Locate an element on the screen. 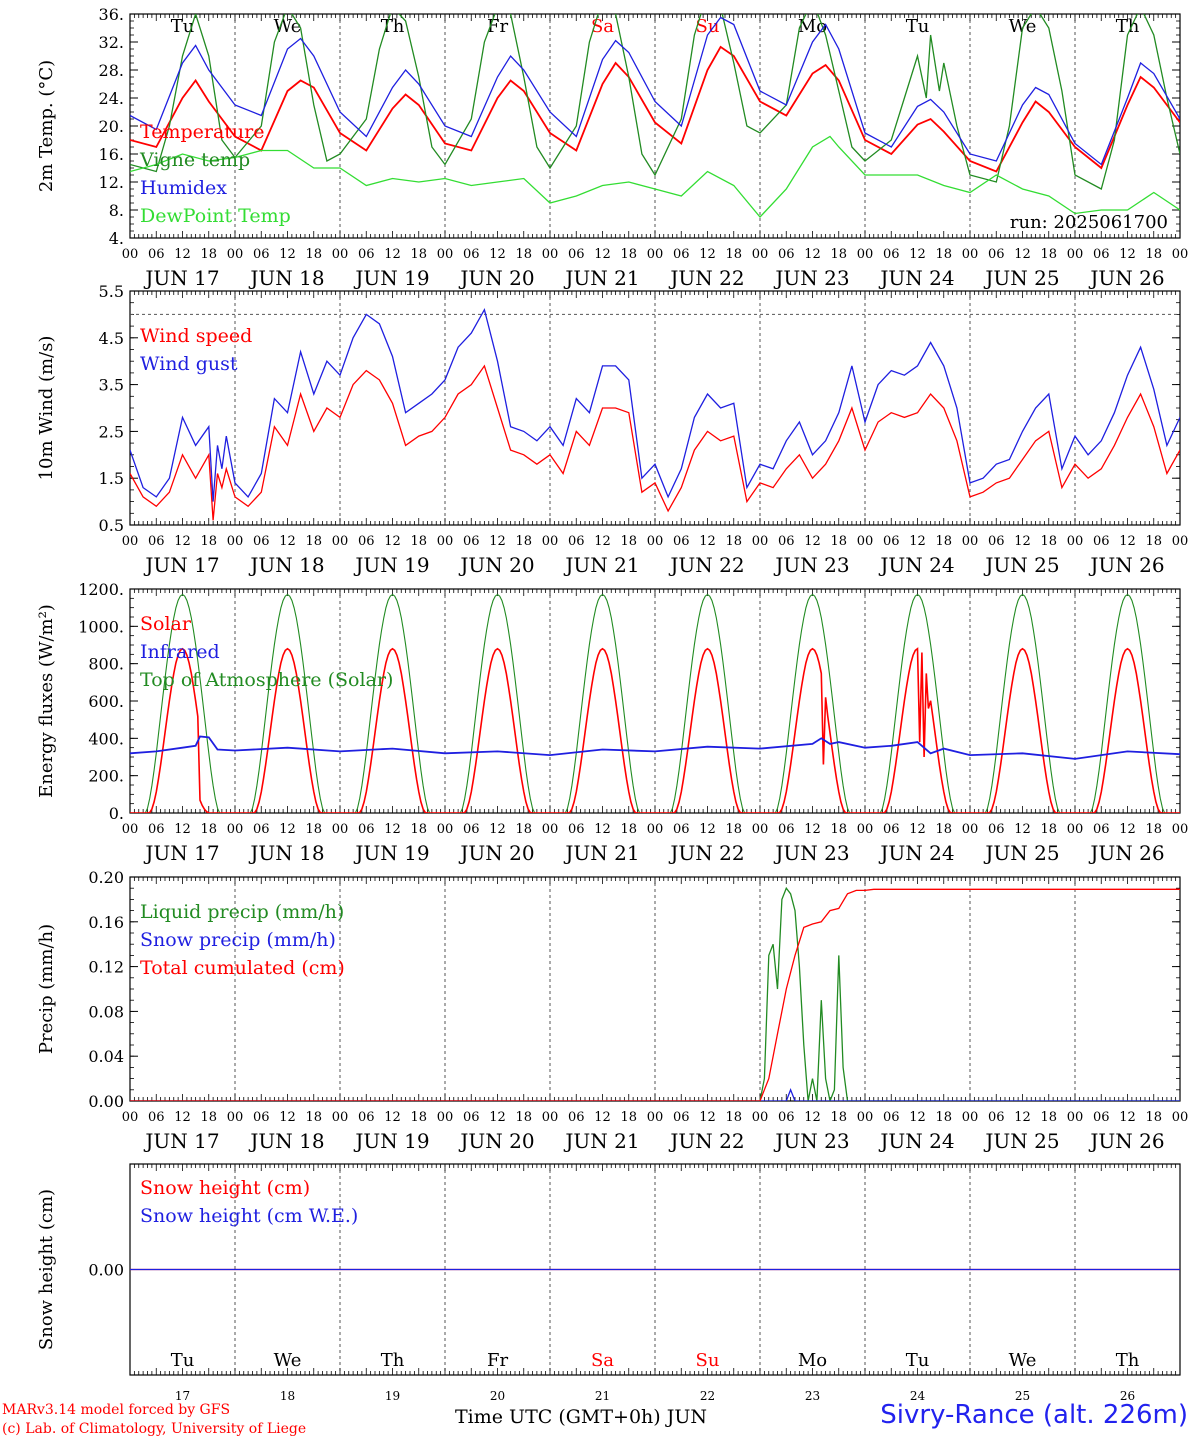  plot-frame is located at coordinates (655, 701).